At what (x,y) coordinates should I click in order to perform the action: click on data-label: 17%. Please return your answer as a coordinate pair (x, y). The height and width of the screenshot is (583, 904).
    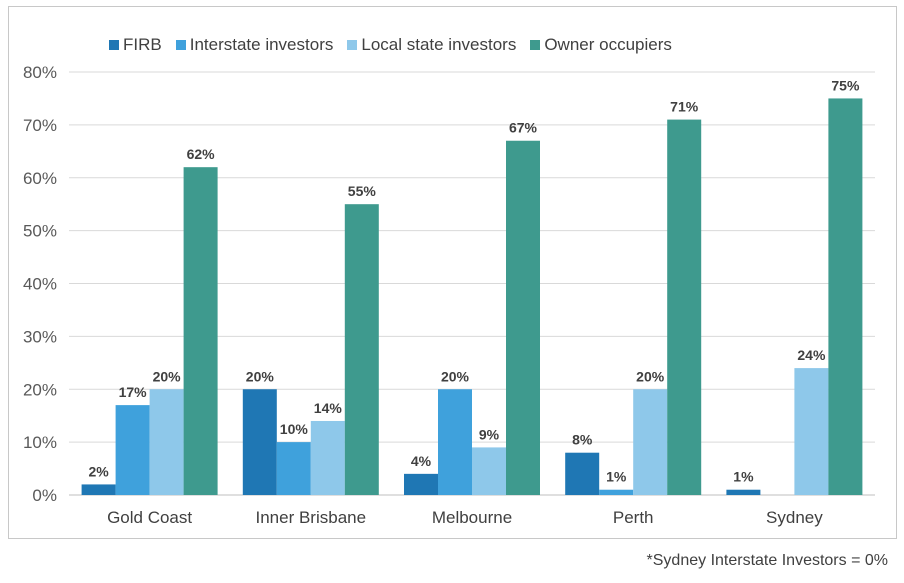
    Looking at the image, I should click on (133, 392).